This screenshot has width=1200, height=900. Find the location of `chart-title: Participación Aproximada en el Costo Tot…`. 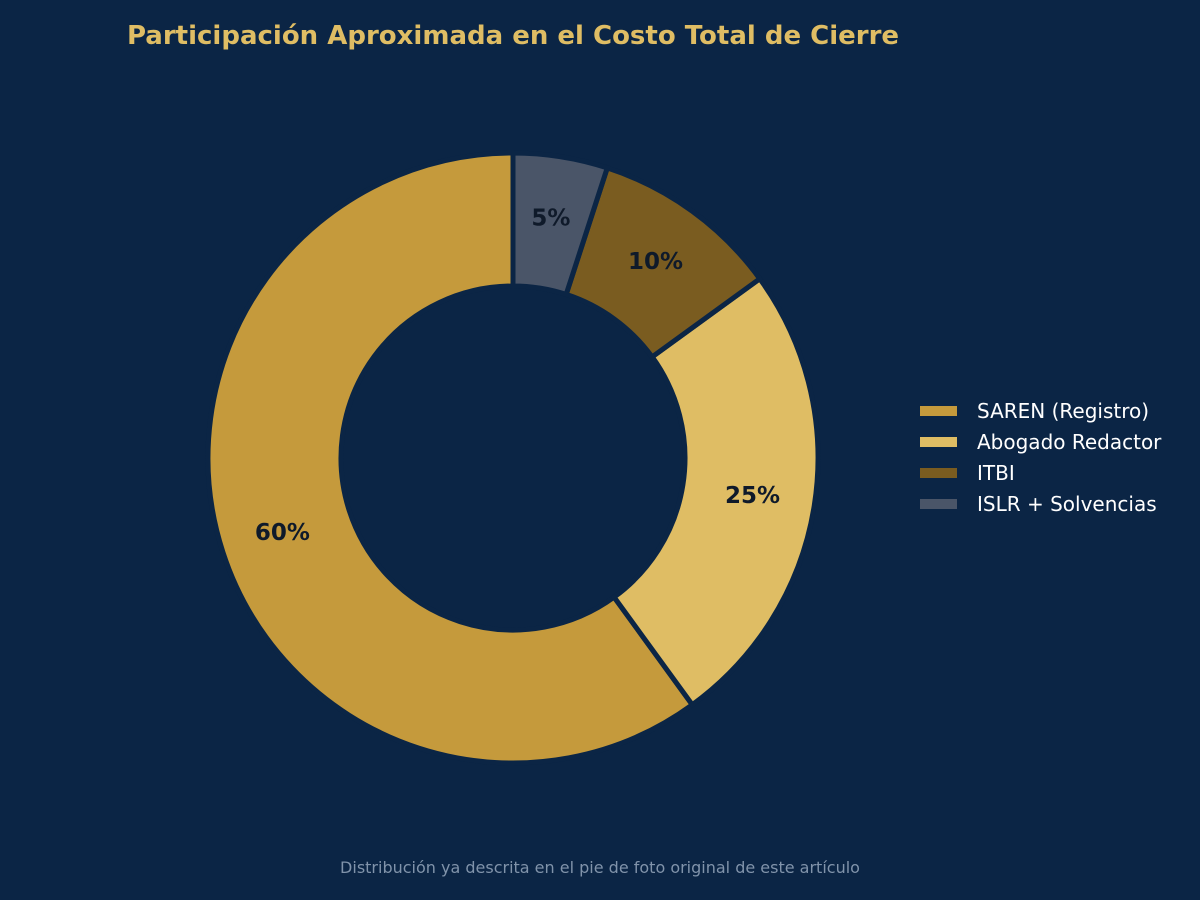

chart-title: Participación Aproximada en el Costo Tot… is located at coordinates (513, 36).